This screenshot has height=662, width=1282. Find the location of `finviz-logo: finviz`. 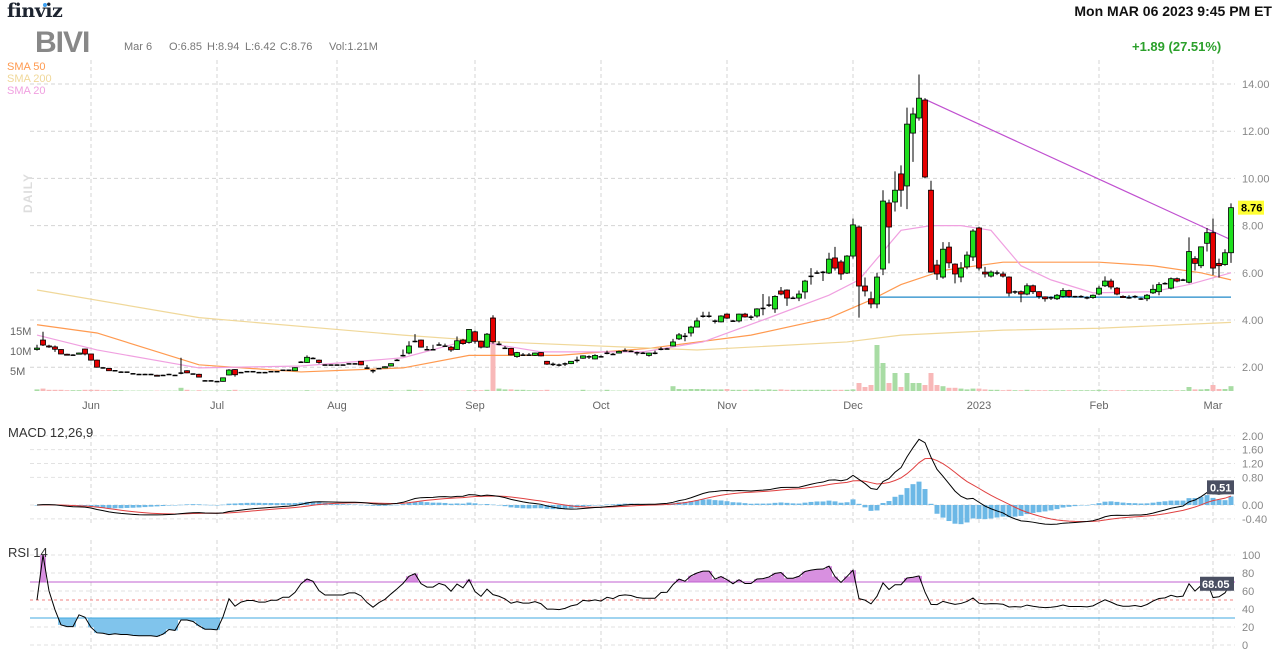

finviz-logo: finviz is located at coordinates (35, 11).